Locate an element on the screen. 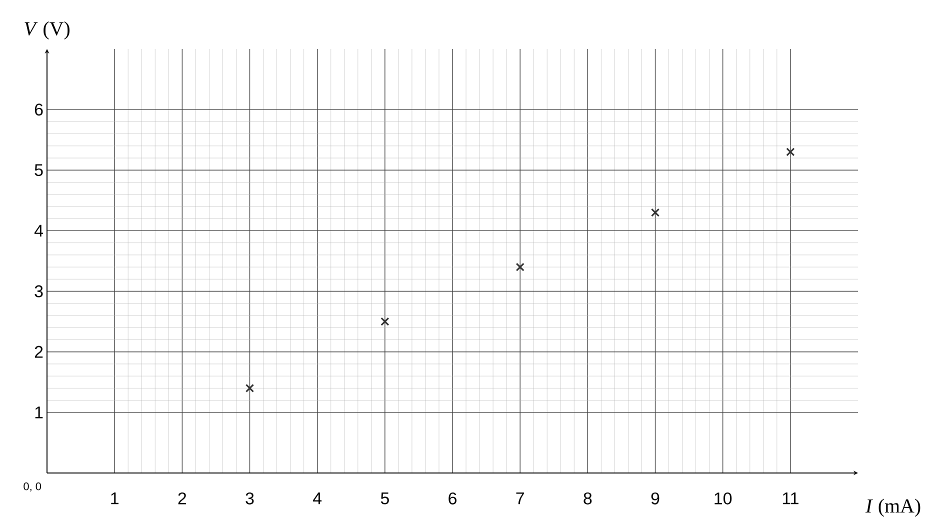 Image resolution: width=942 pixels, height=532 pixels. y-tick-label: 2 is located at coordinates (38, 352).